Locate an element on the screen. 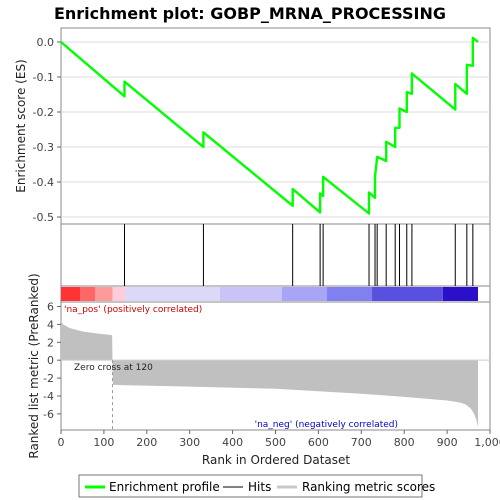  es-y-tick-label: -0.3 is located at coordinates (43, 147).